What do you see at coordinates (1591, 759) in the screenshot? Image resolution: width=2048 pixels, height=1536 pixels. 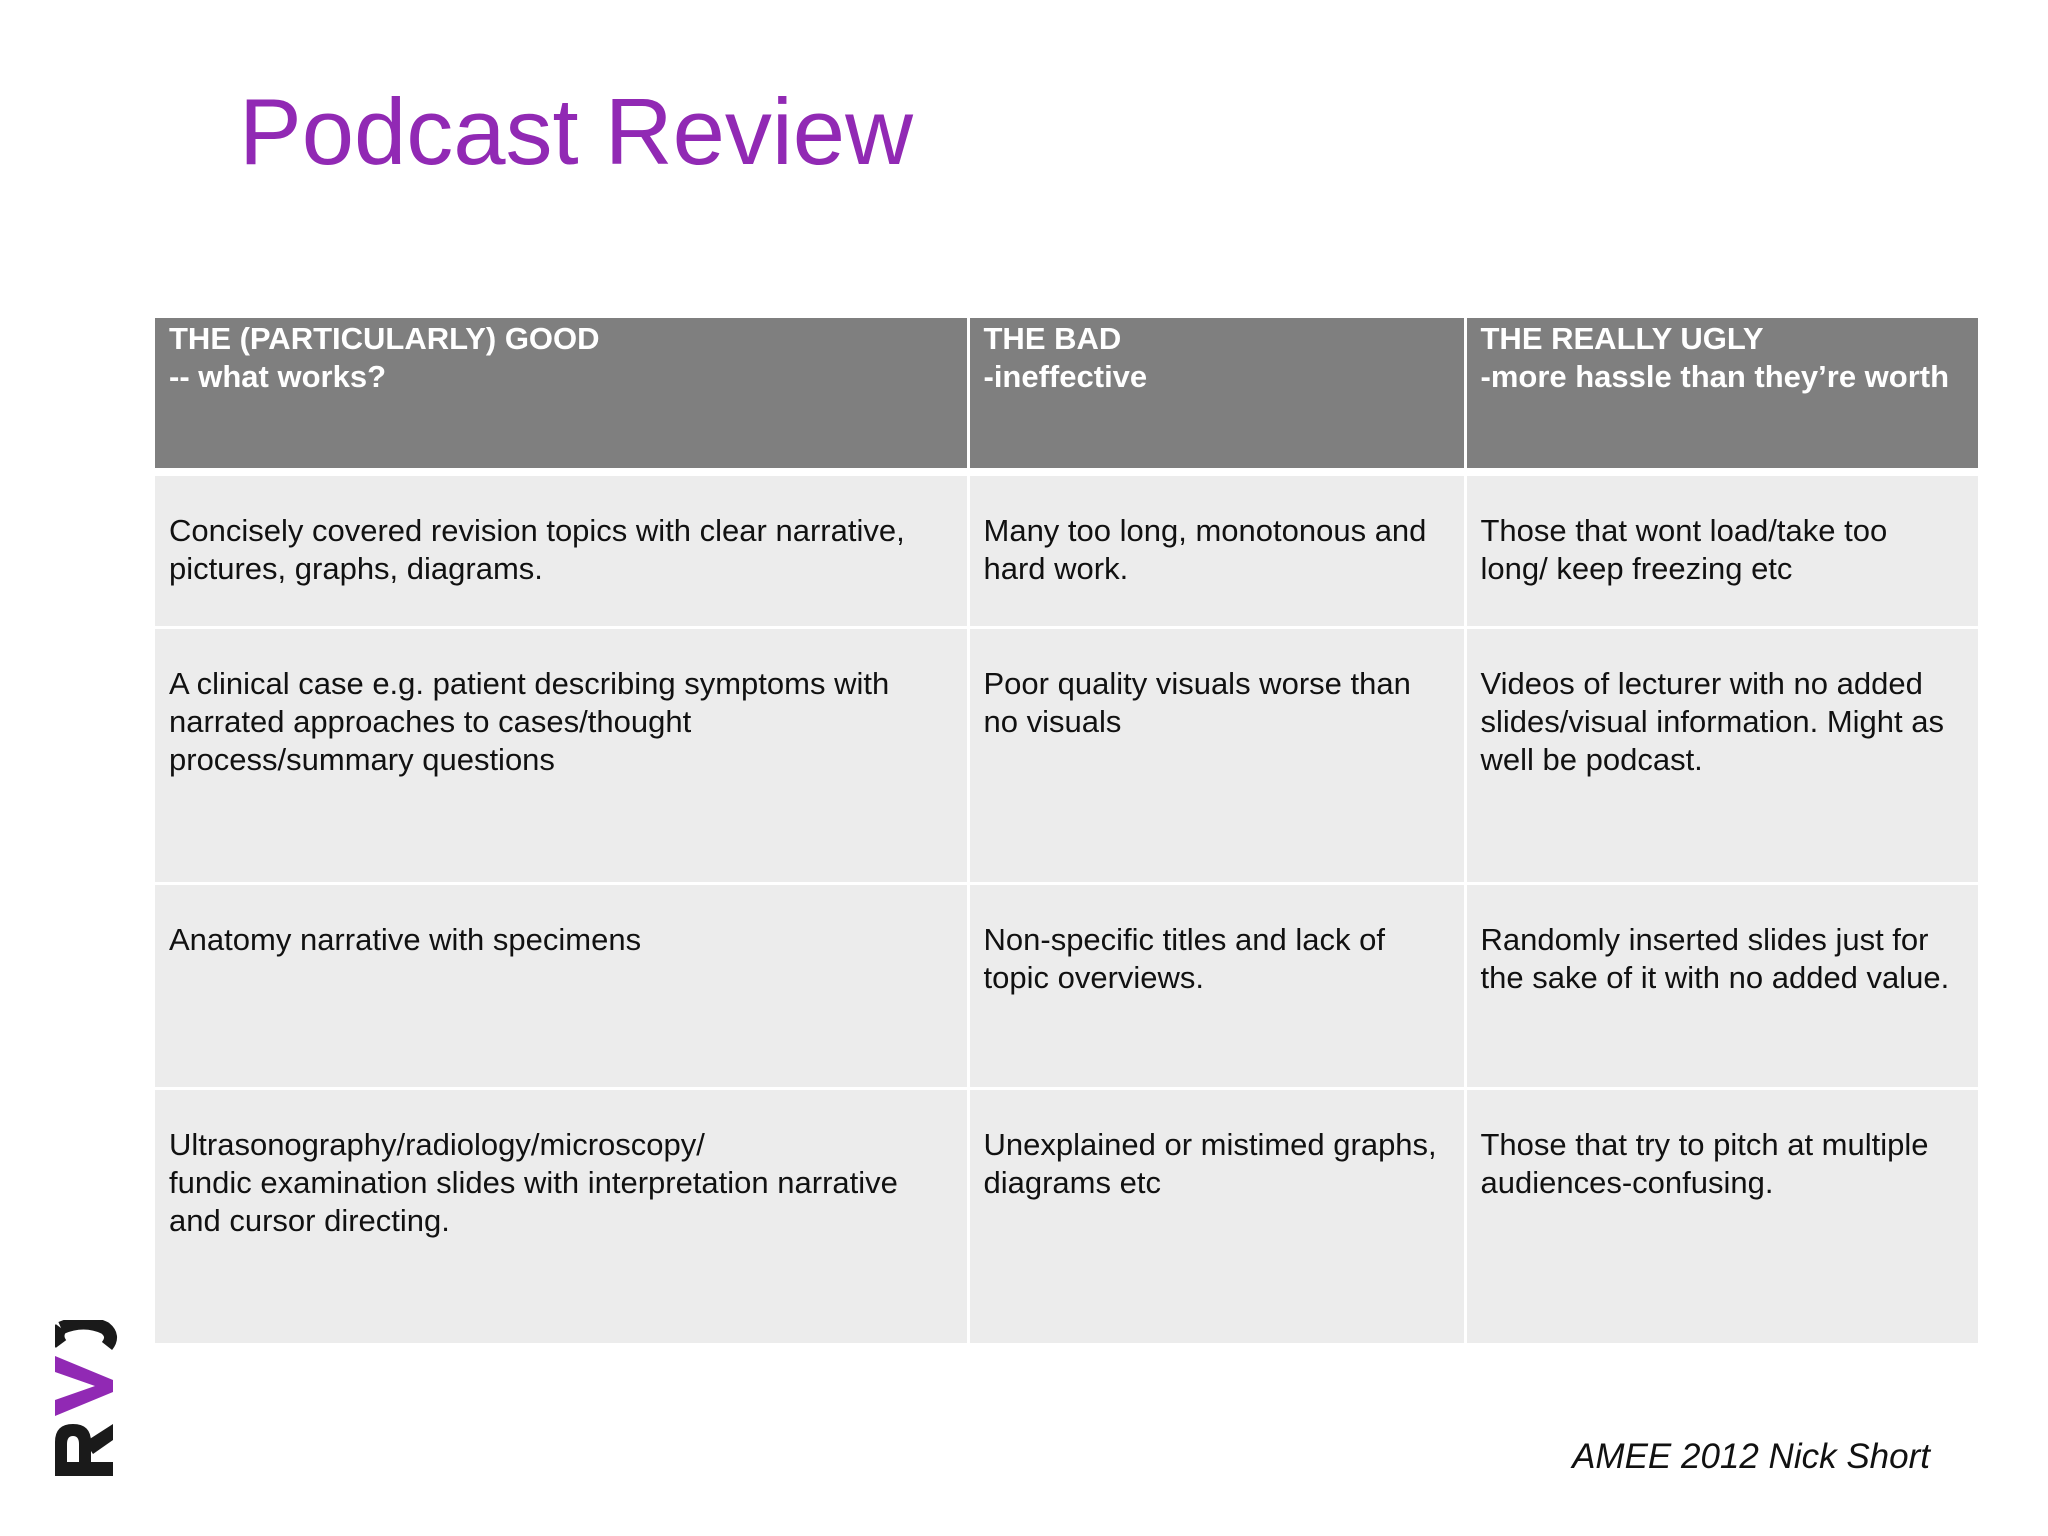 I see `cell-line: well be podcast.` at bounding box center [1591, 759].